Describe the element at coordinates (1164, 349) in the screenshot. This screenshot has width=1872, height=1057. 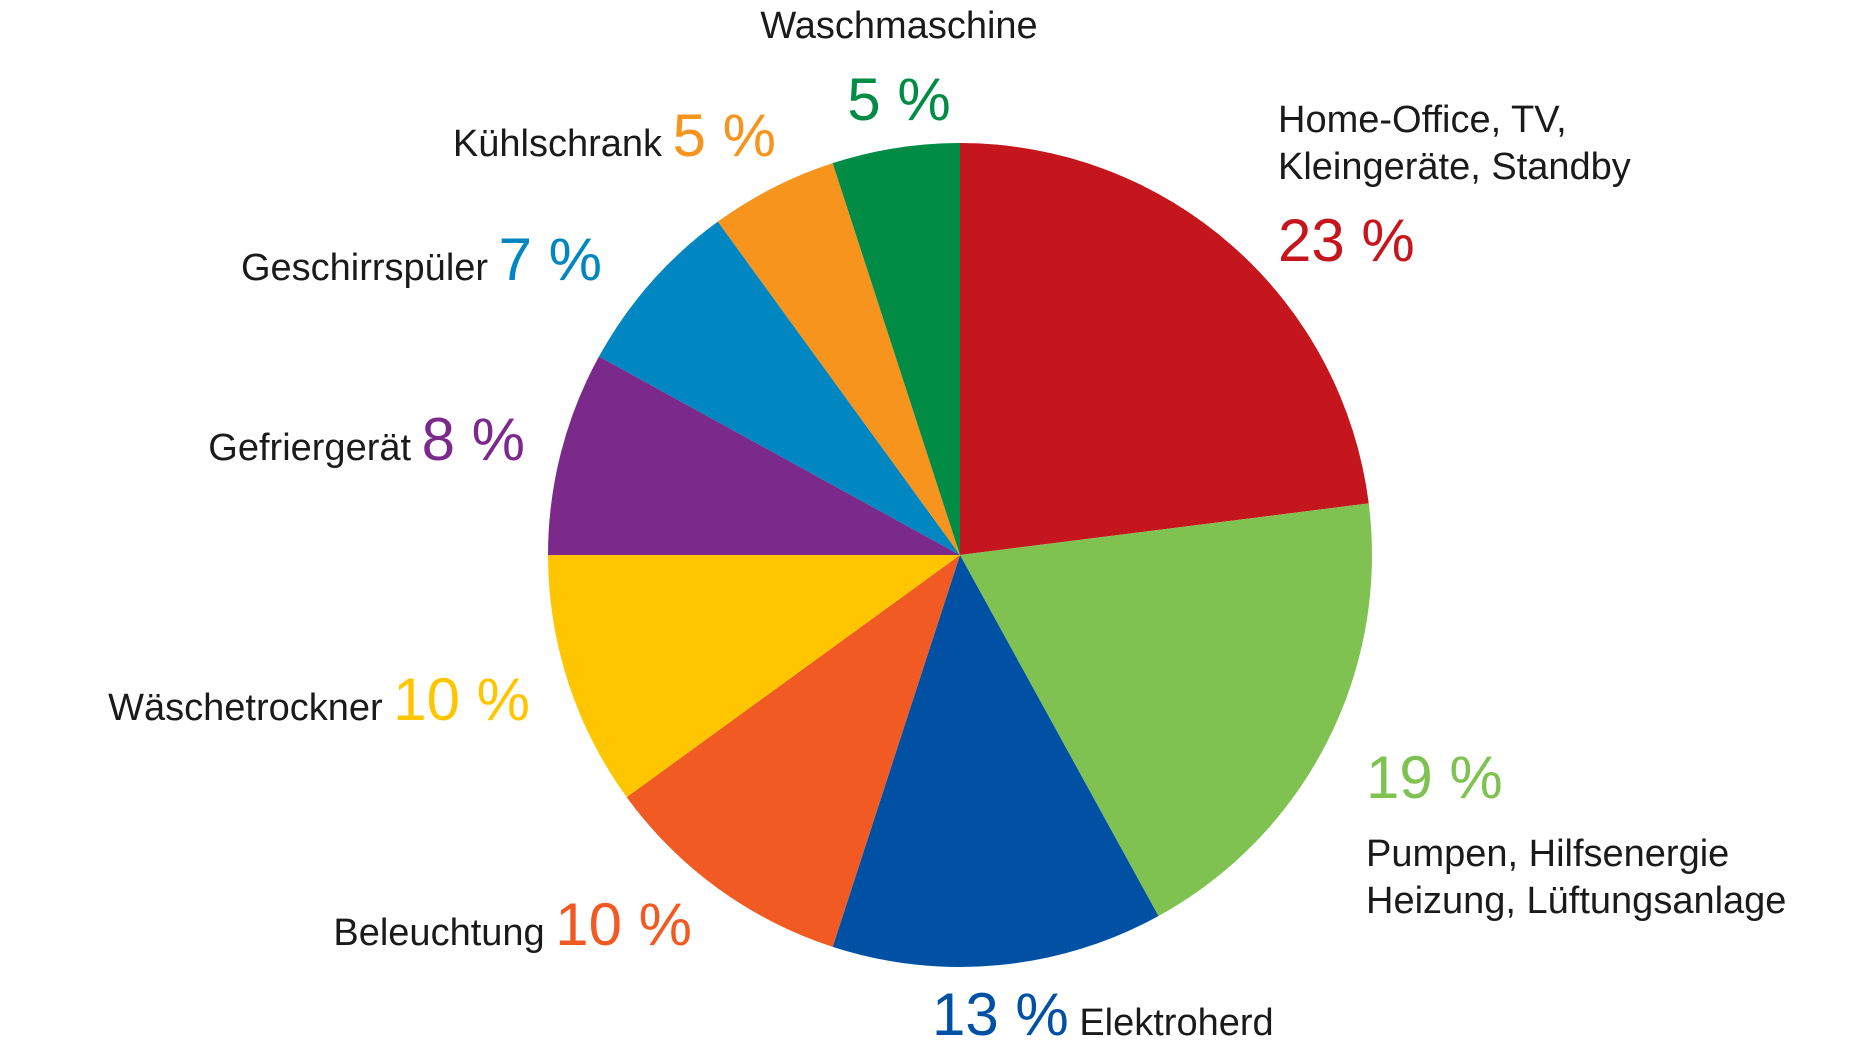
I see `pie-slice-homeoffice` at that location.